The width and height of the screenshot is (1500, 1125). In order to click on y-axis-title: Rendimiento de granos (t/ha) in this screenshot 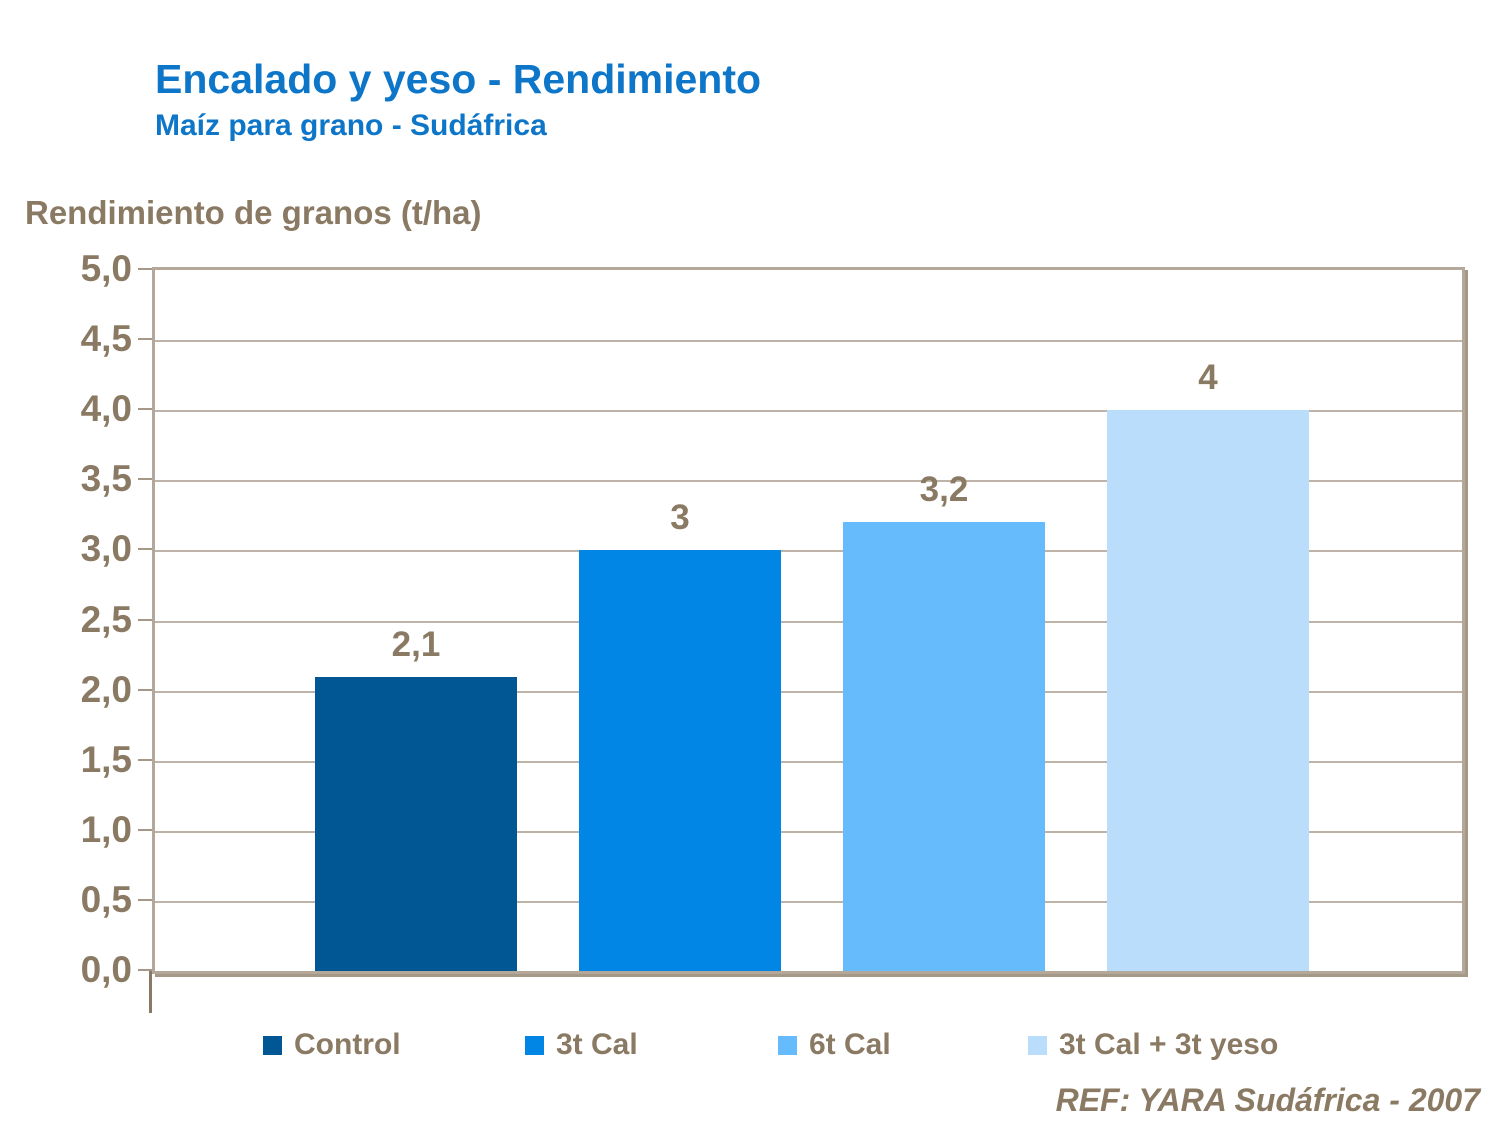, I will do `click(253, 212)`.